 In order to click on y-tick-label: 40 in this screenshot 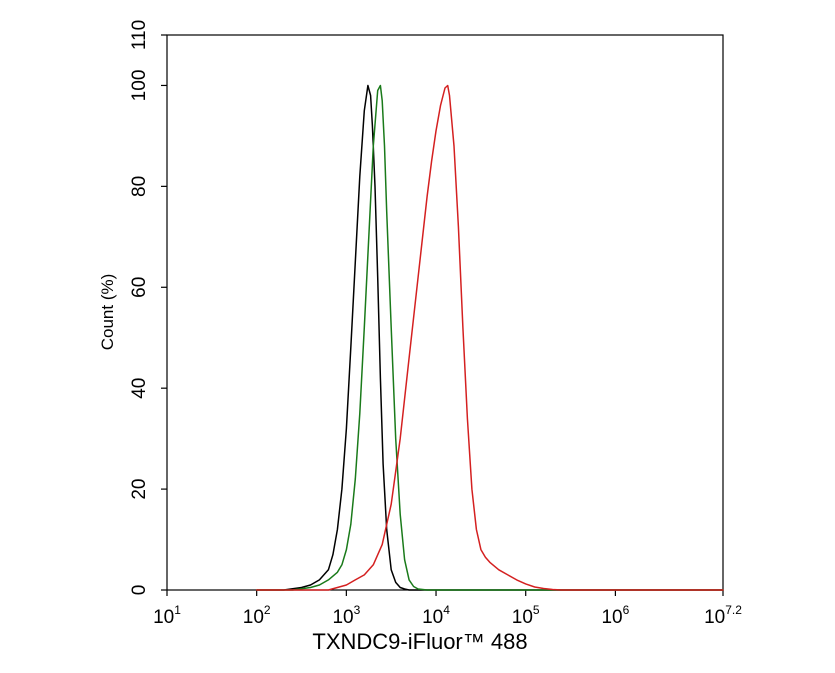, I will do `click(139, 388)`.